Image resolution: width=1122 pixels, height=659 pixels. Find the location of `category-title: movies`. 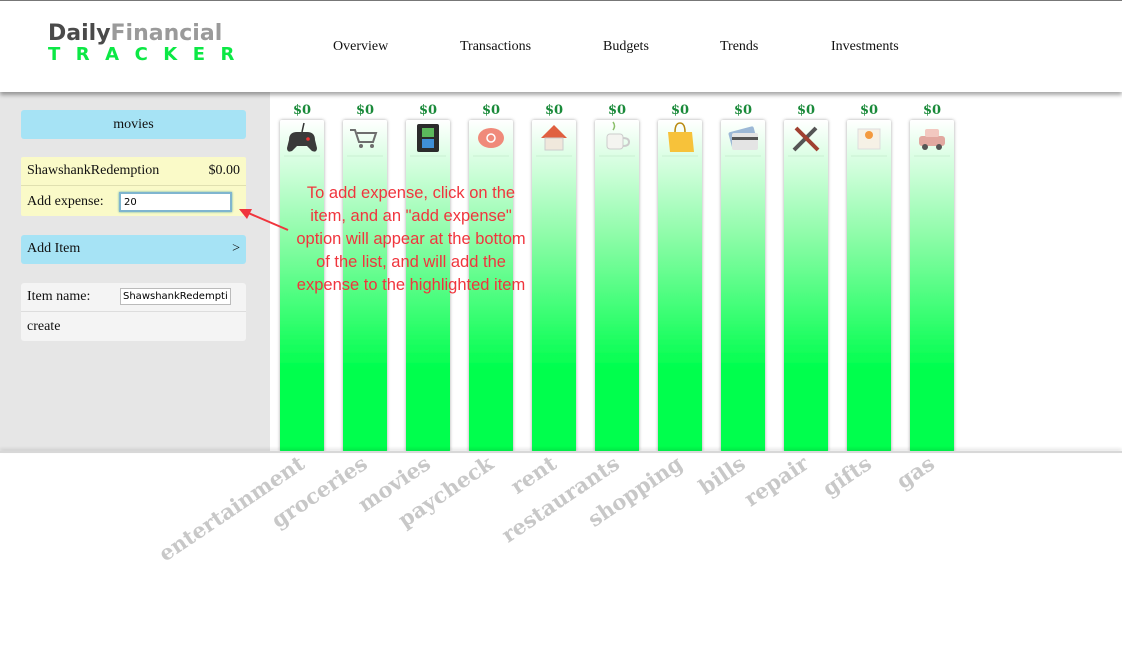

category-title: movies is located at coordinates (133, 124).